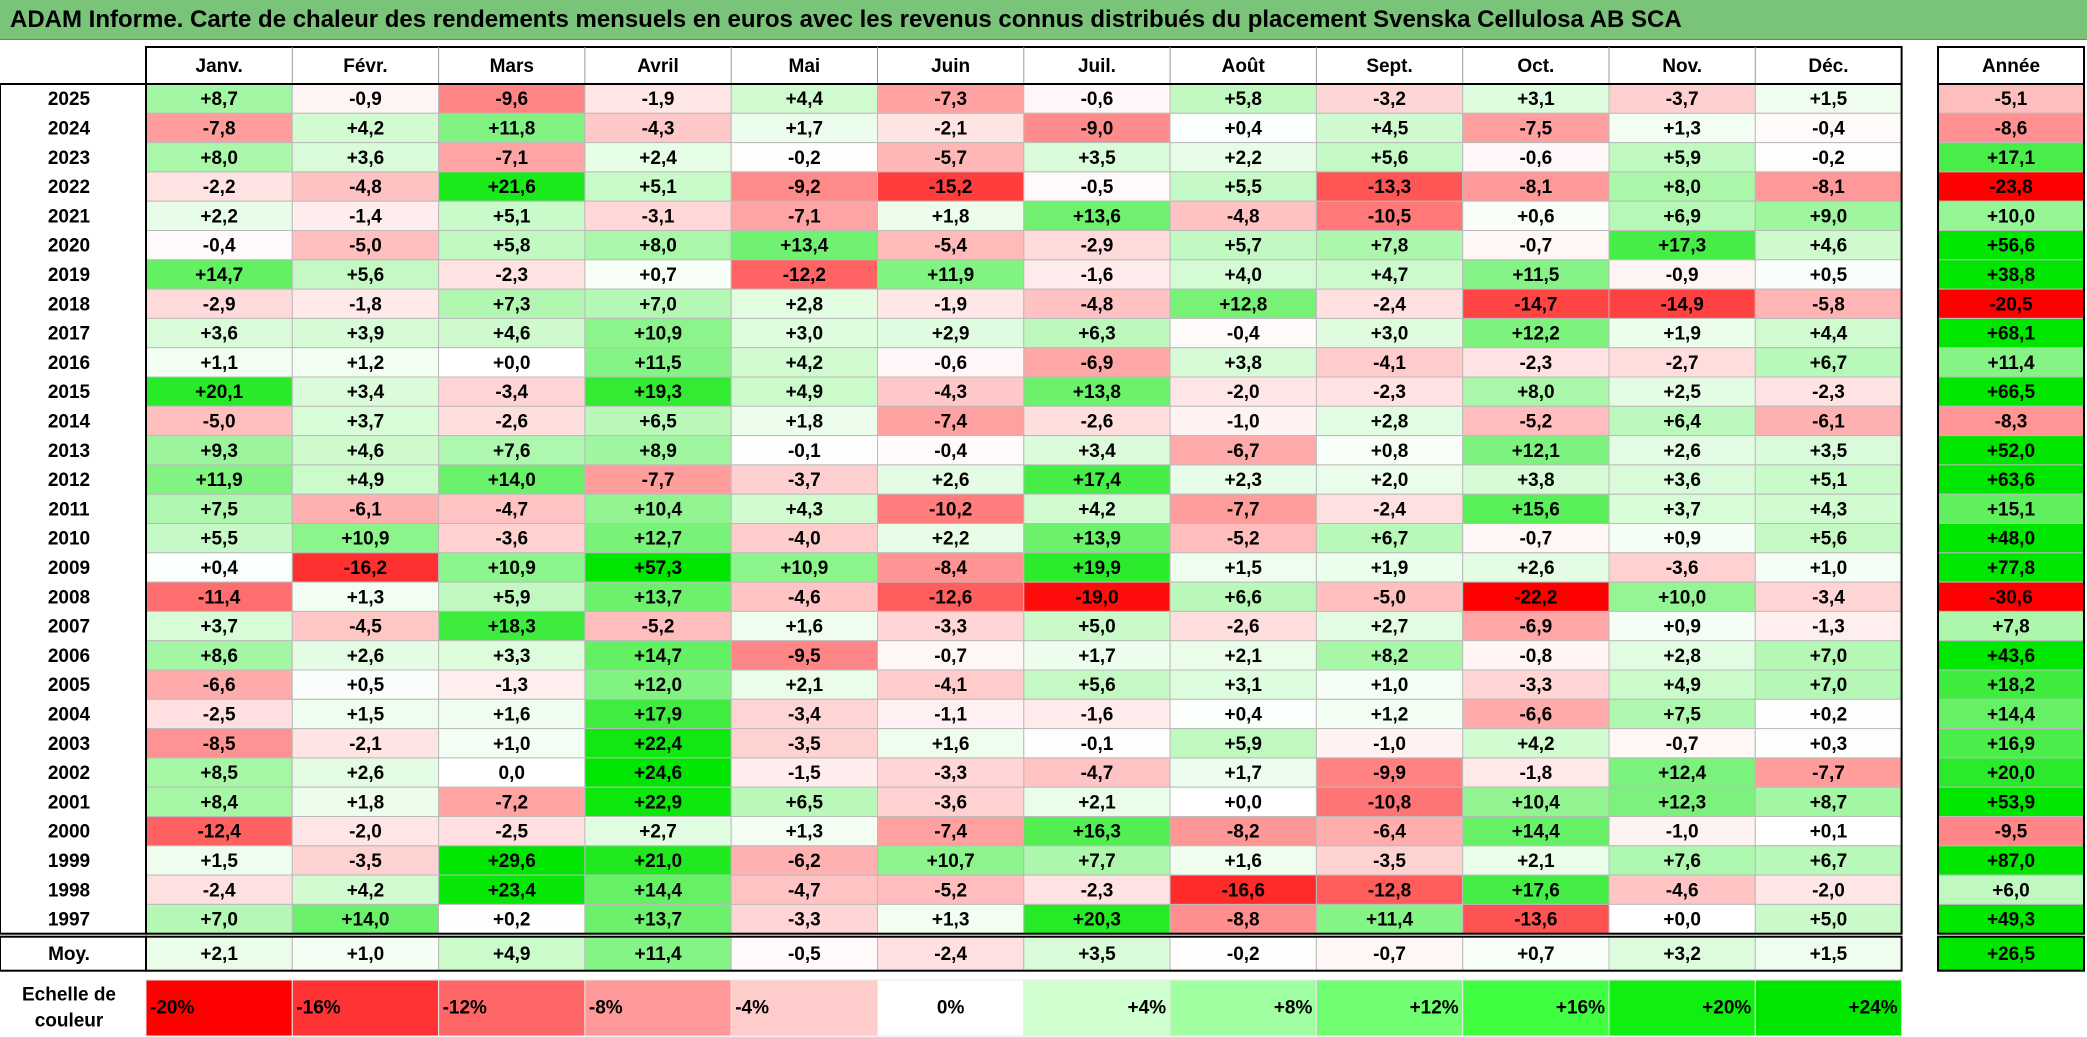  What do you see at coordinates (950, 246) in the screenshot?
I see `cell-value: -5,4` at bounding box center [950, 246].